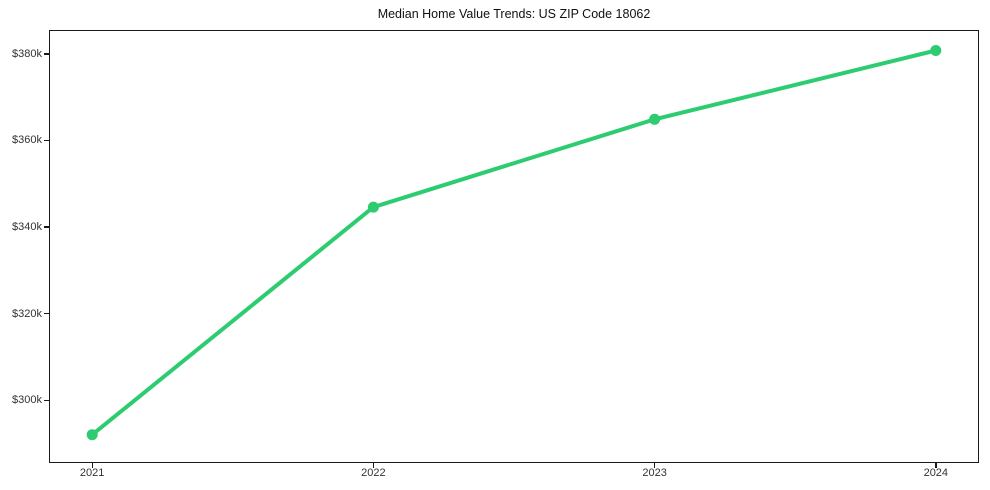  Describe the element at coordinates (27, 313) in the screenshot. I see `y-tick-label: $320k` at that location.